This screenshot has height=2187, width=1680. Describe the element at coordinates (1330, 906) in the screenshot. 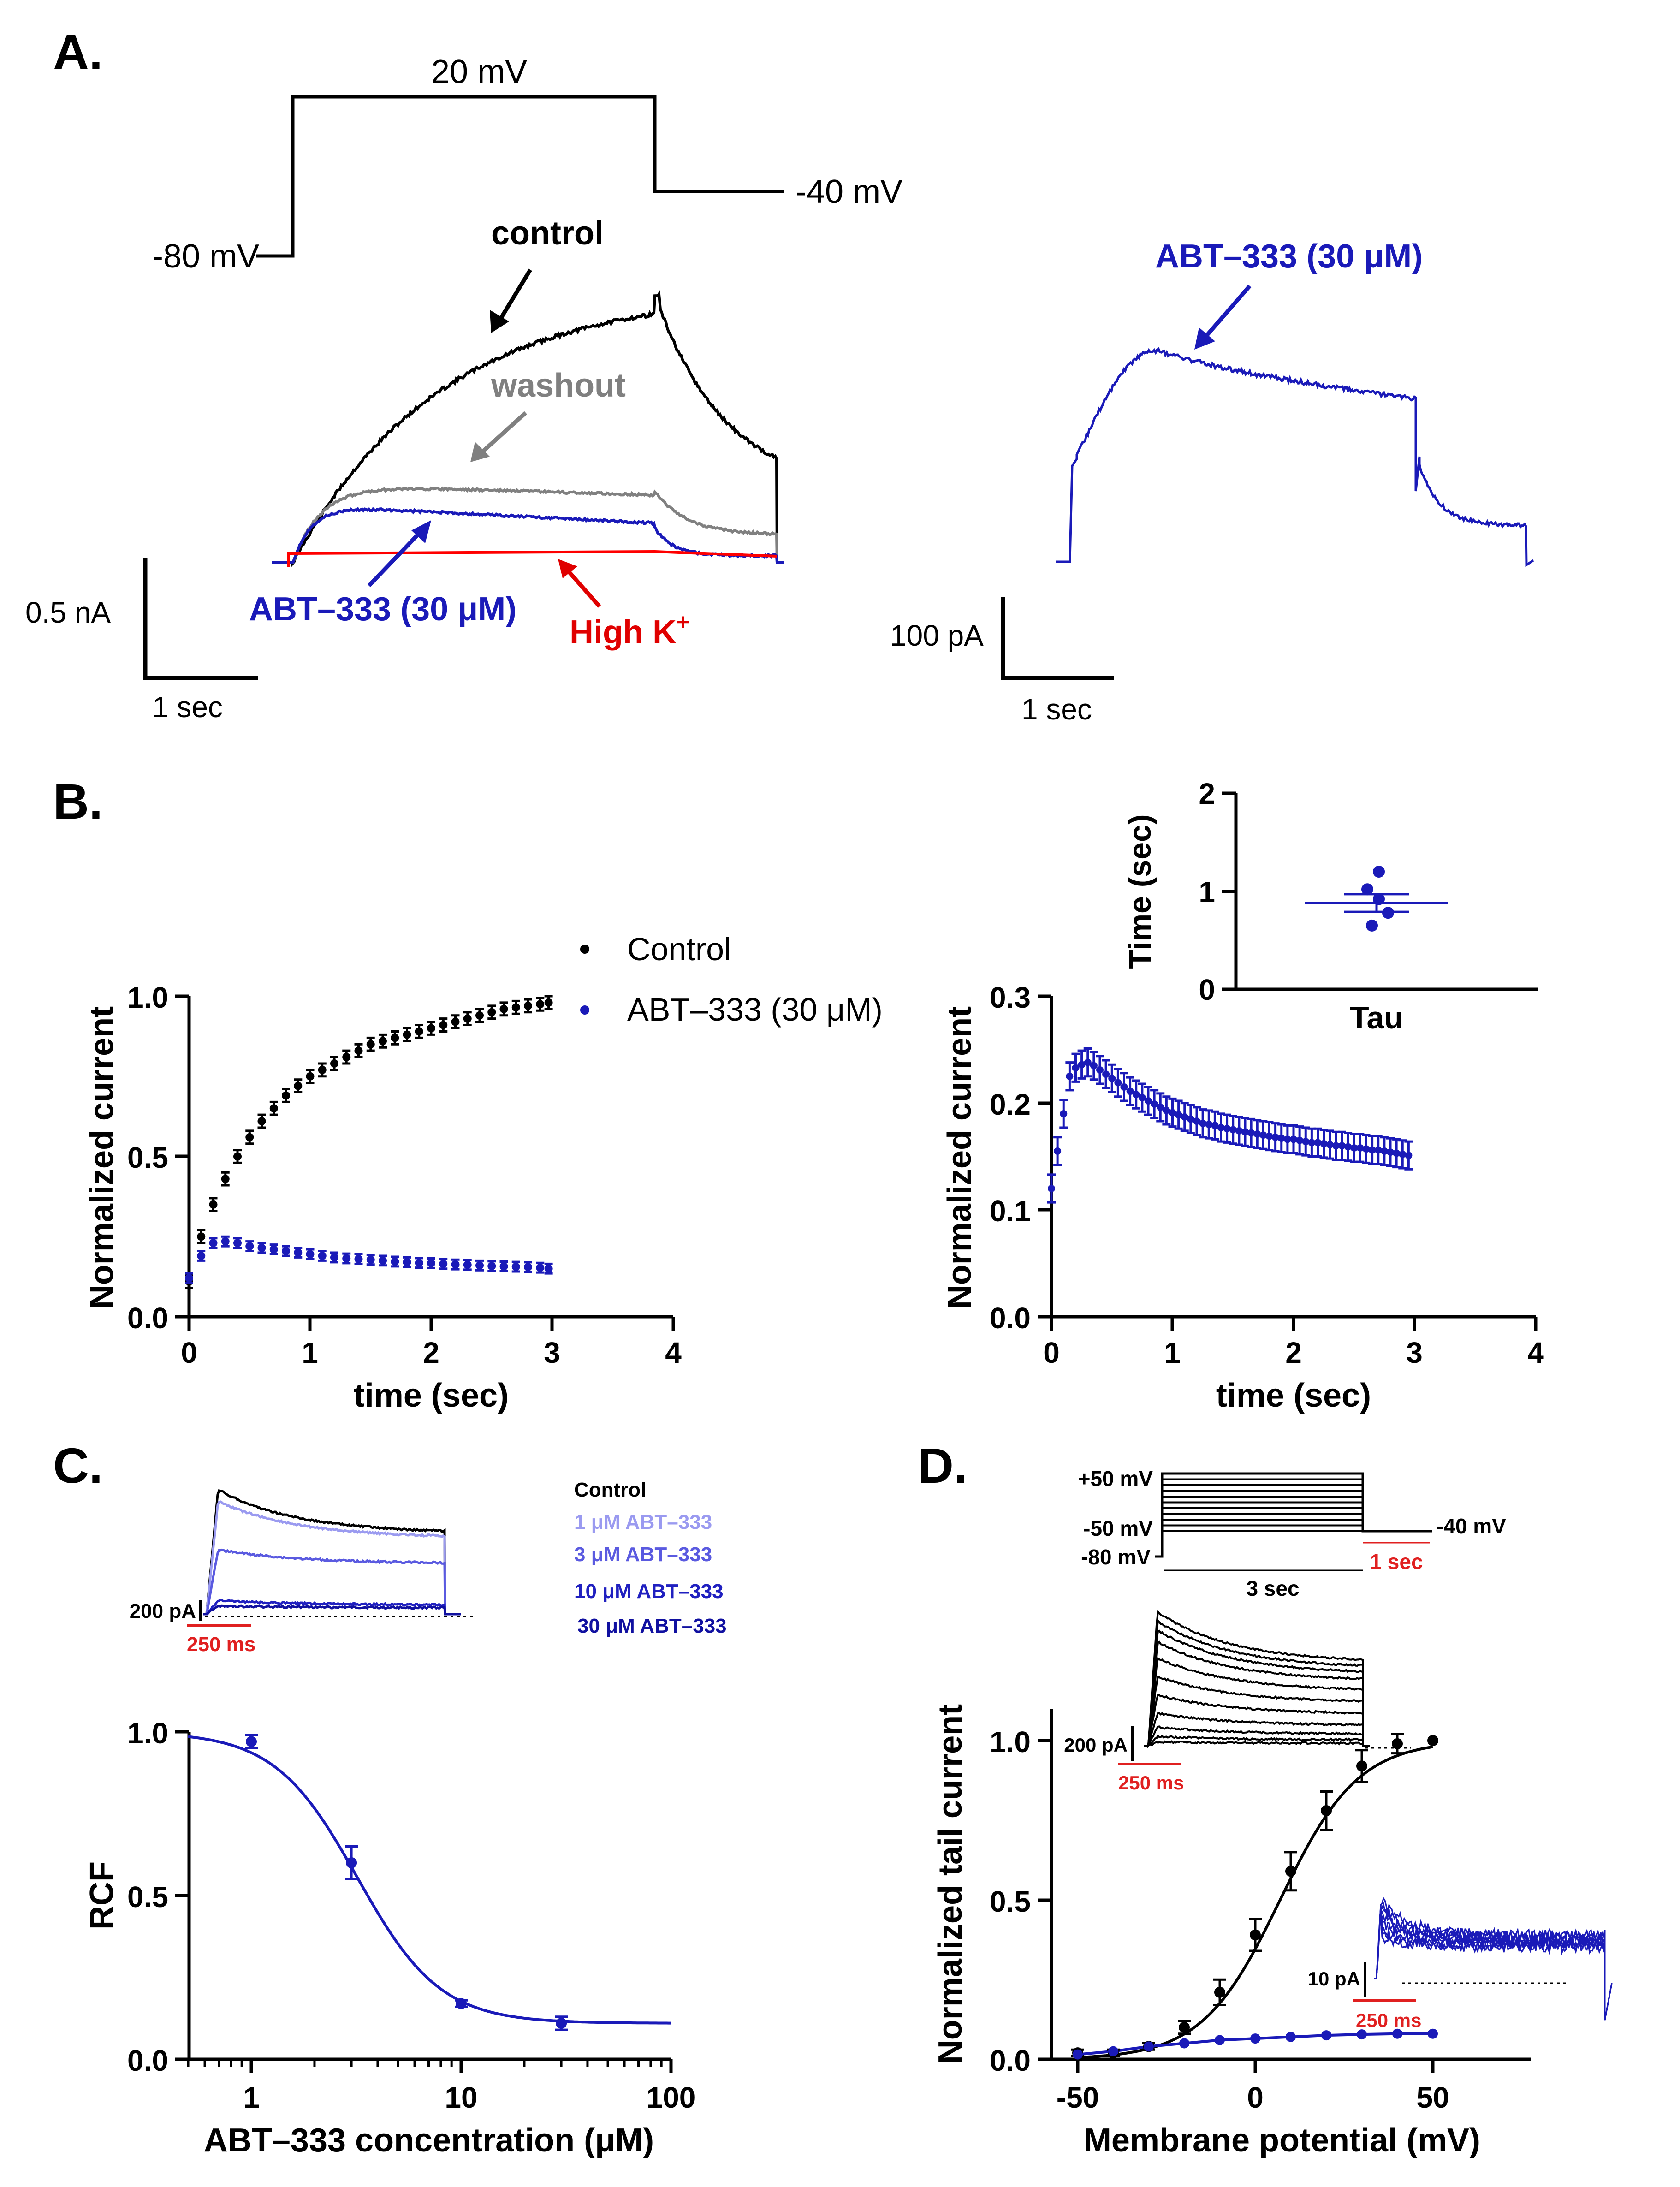

I see `chart-b-inset: 0 1 2 Tau Time (sec)` at that location.